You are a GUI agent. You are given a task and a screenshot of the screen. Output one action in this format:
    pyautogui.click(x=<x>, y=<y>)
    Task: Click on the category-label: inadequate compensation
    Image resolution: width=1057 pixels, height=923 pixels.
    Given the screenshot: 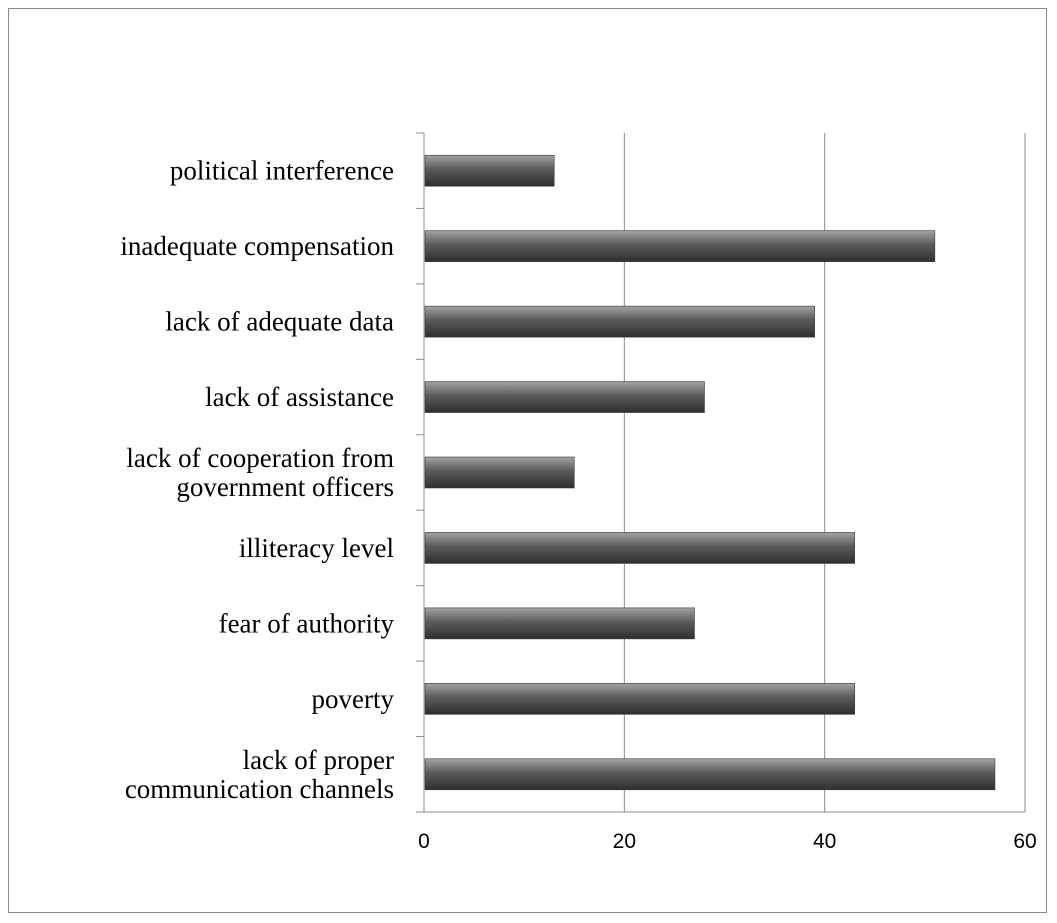 What is the action you would take?
    pyautogui.click(x=257, y=246)
    